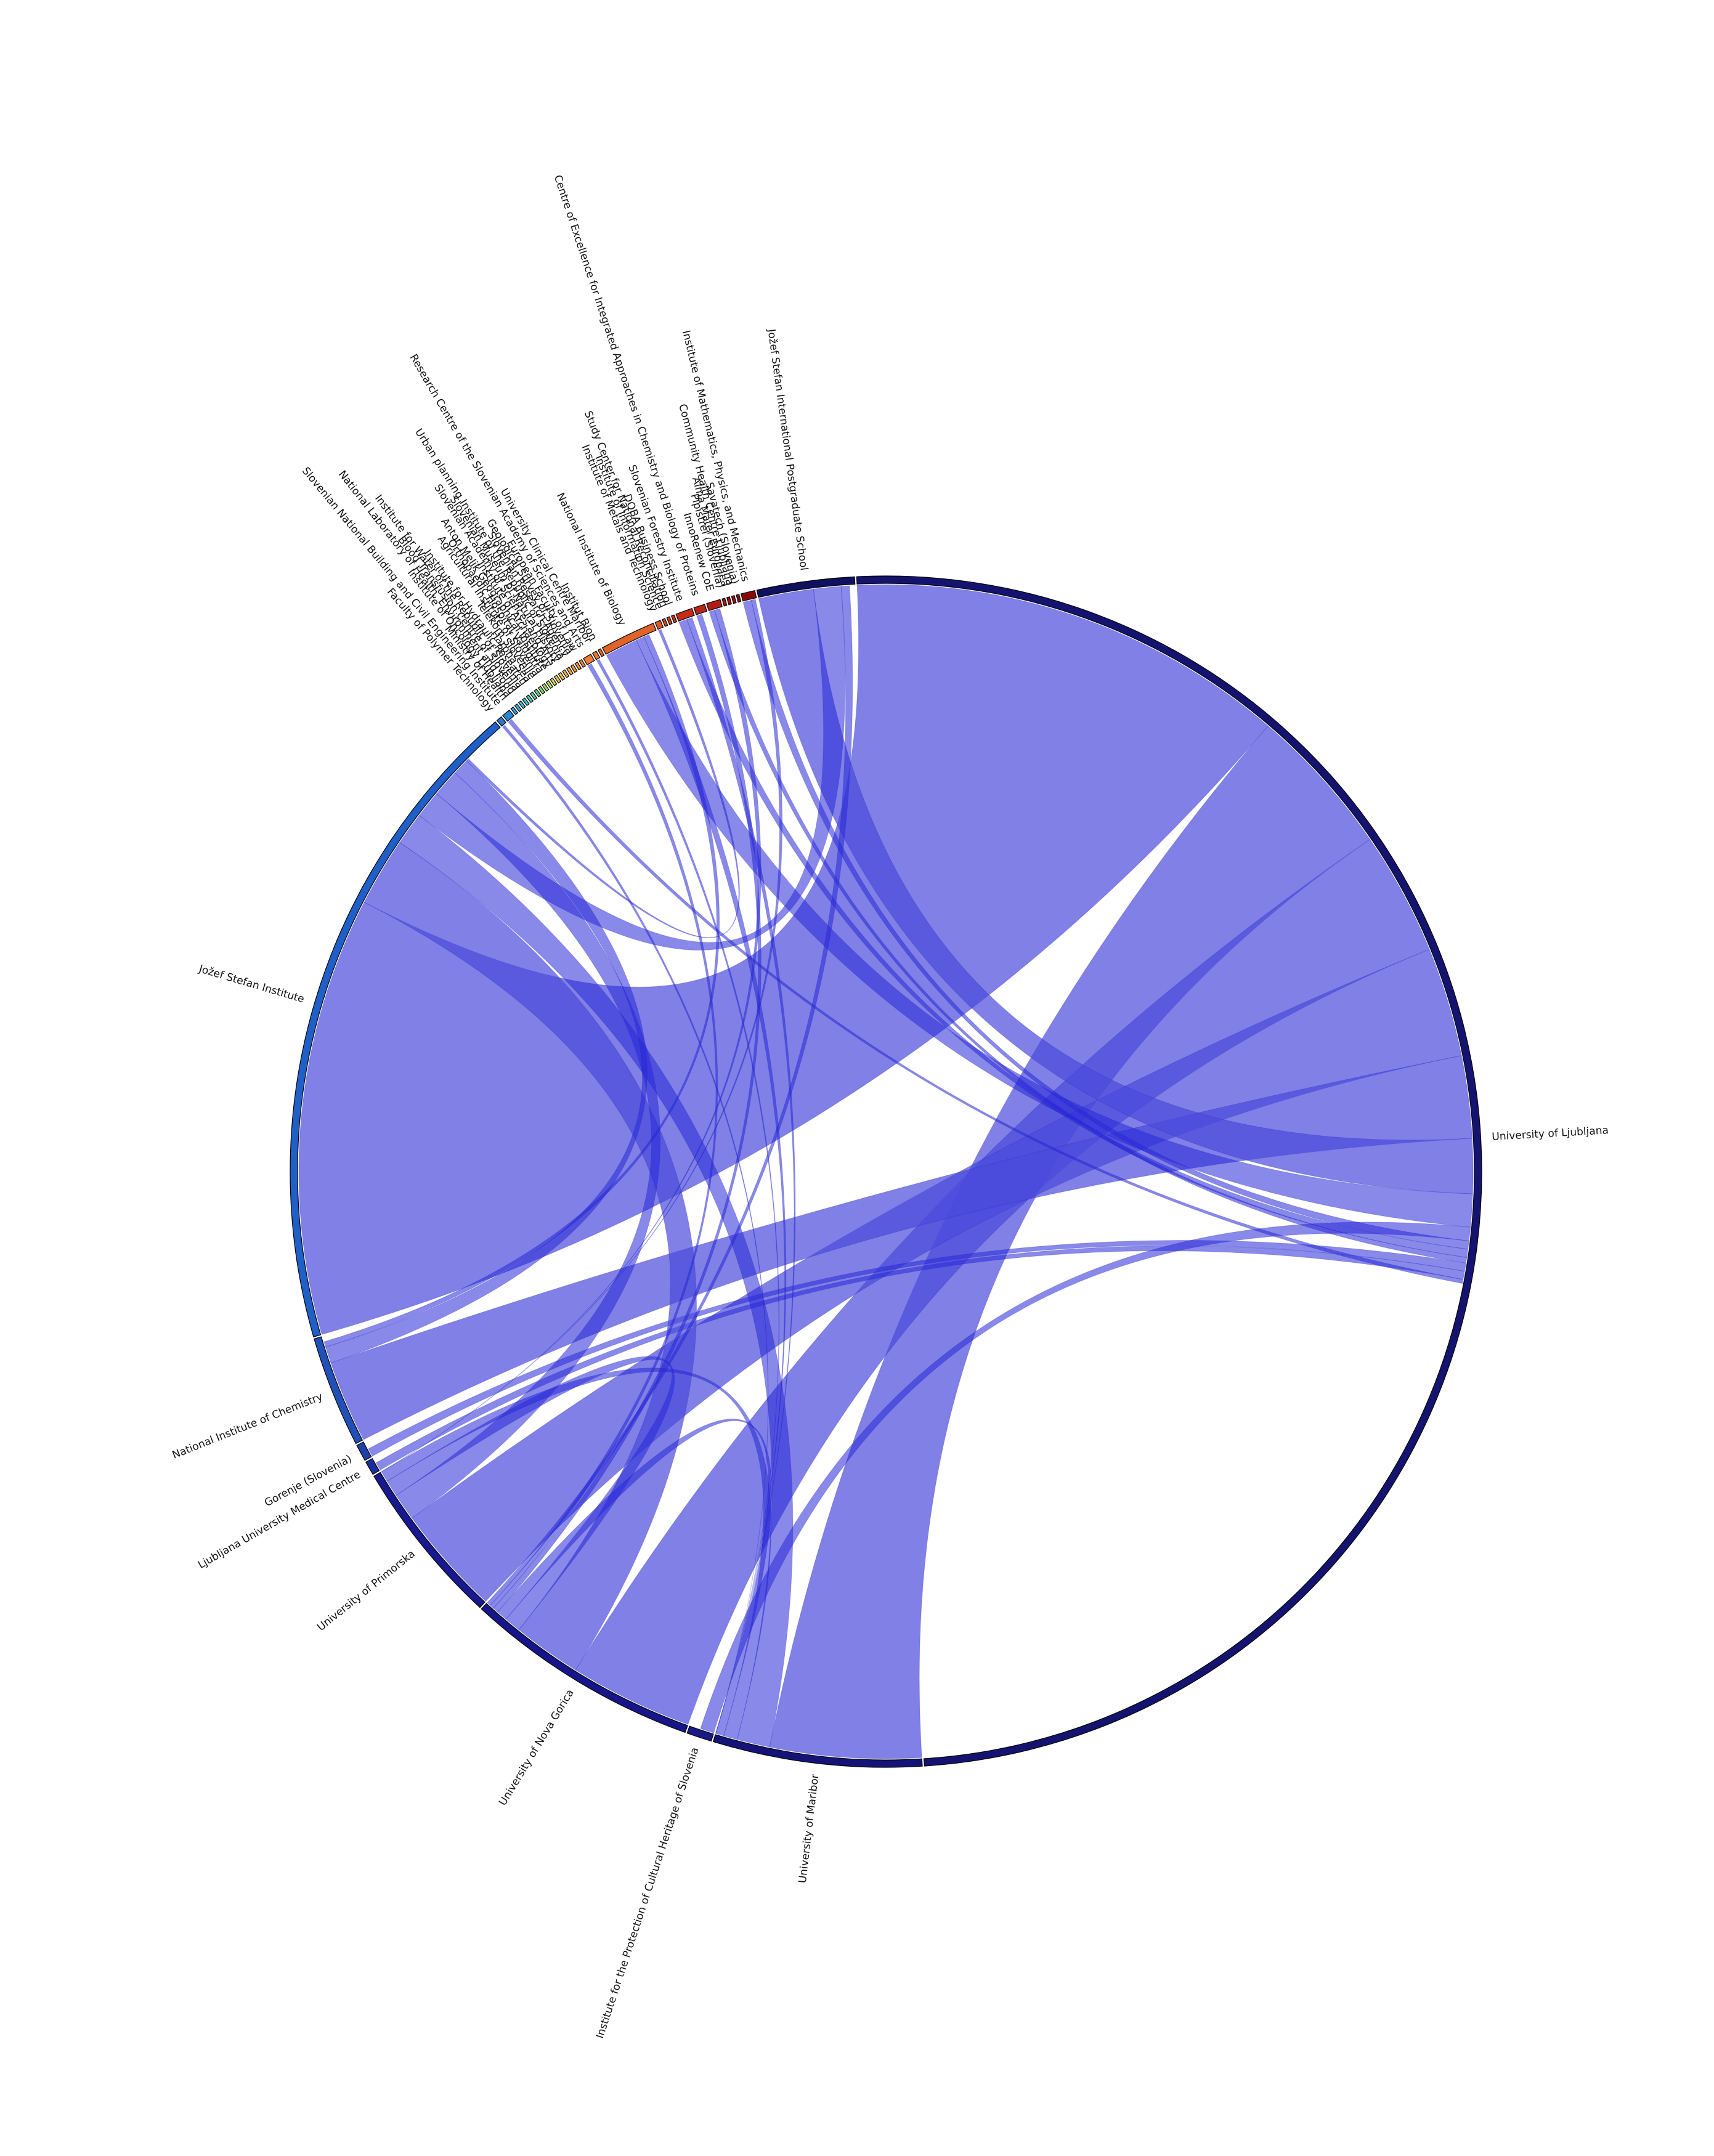 Image resolution: width=1714 pixels, height=2156 pixels. Describe the element at coordinates (700, 1733) in the screenshot. I see `arc-institute-for-the-protection-of-cultural-heritage-of-slovenia` at that location.